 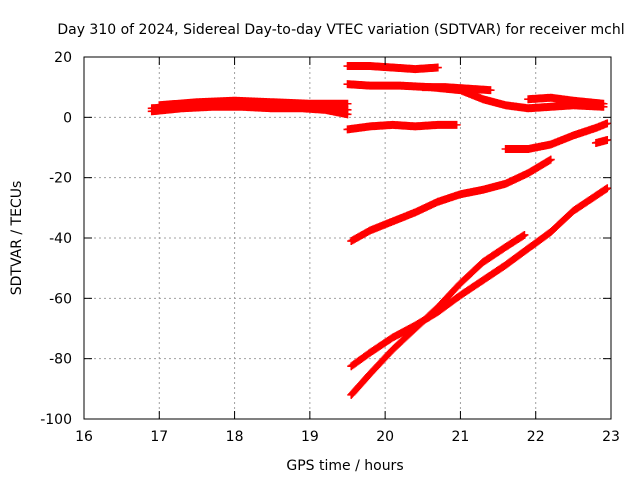 I want to click on x-tick-label: 17, so click(x=159, y=437).